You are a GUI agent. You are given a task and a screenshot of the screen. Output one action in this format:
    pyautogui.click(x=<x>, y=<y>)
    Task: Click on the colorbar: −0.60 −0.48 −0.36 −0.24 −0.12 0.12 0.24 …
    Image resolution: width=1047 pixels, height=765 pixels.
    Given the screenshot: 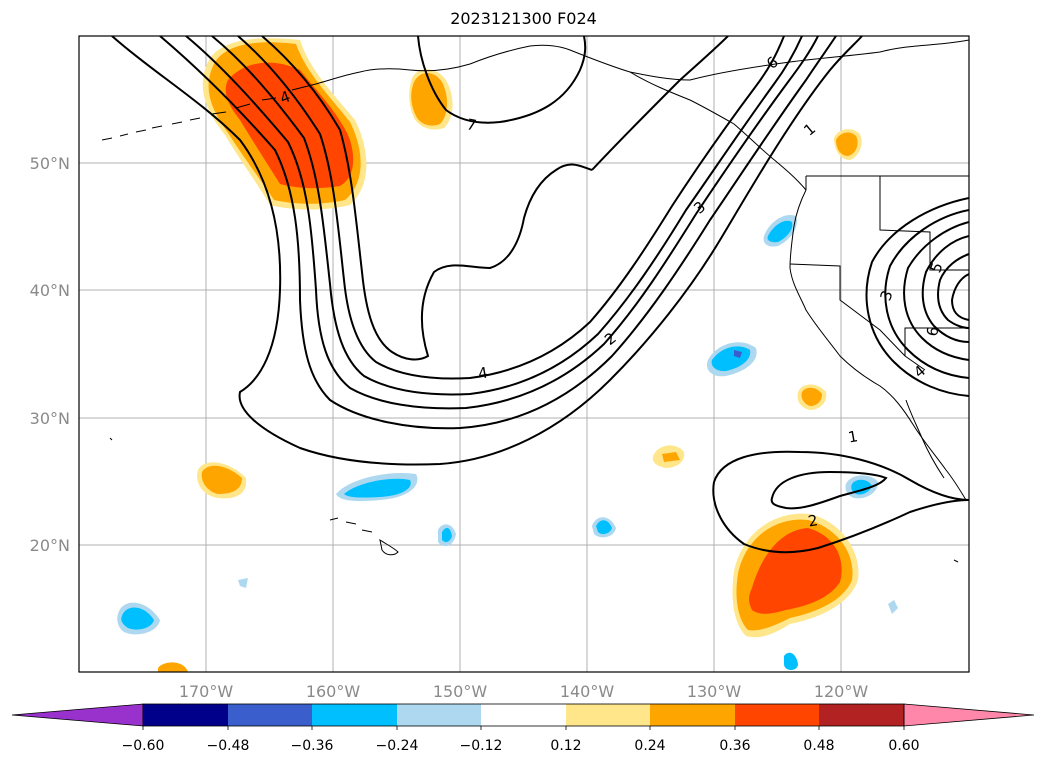 What is the action you would take?
    pyautogui.click(x=523, y=728)
    